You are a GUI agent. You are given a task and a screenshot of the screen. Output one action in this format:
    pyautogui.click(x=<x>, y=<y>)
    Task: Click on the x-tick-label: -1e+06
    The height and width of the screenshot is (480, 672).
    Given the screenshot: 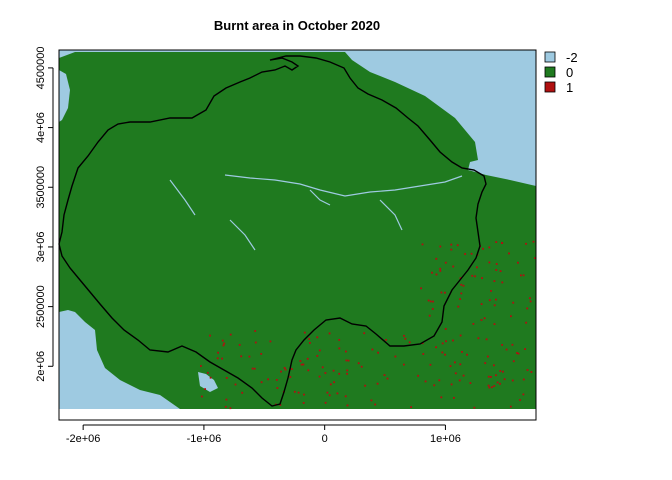 What is the action you would take?
    pyautogui.click(x=204, y=439)
    